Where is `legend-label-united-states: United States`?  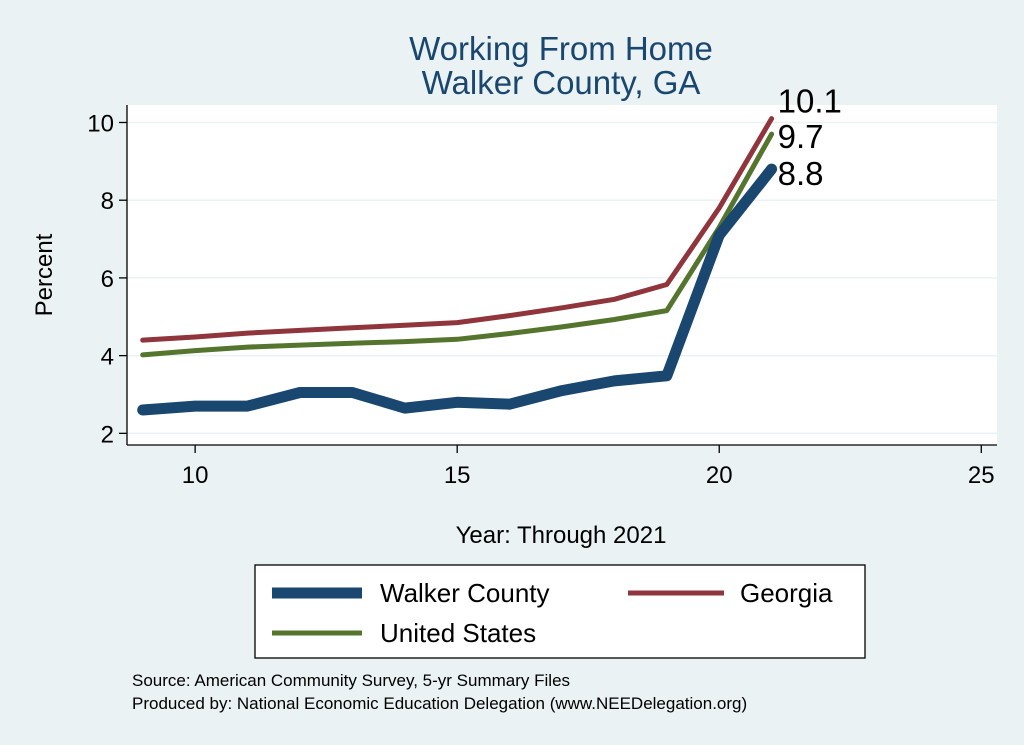 legend-label-united-states: United States is located at coordinates (458, 633).